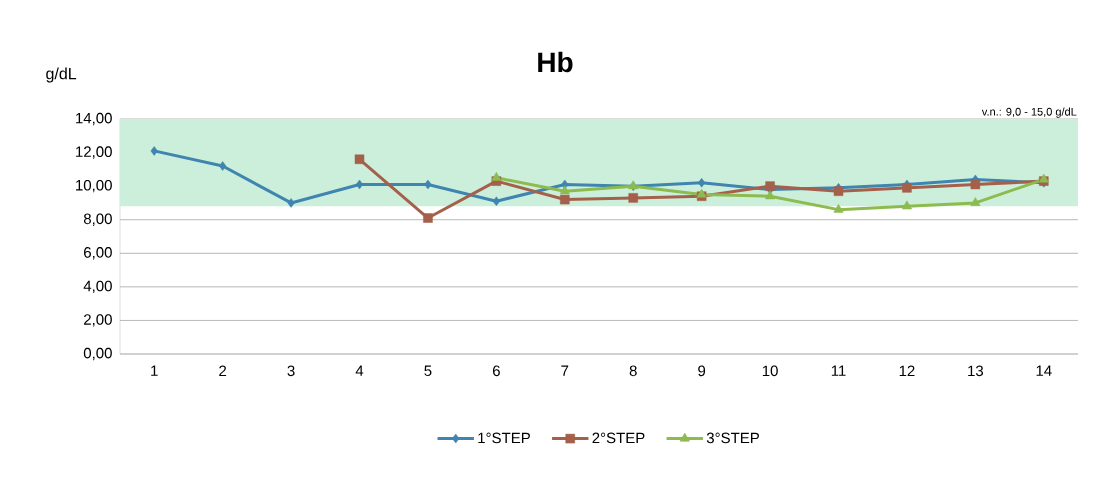 The height and width of the screenshot is (488, 1100). I want to click on x-tick-label: 5, so click(428, 370).